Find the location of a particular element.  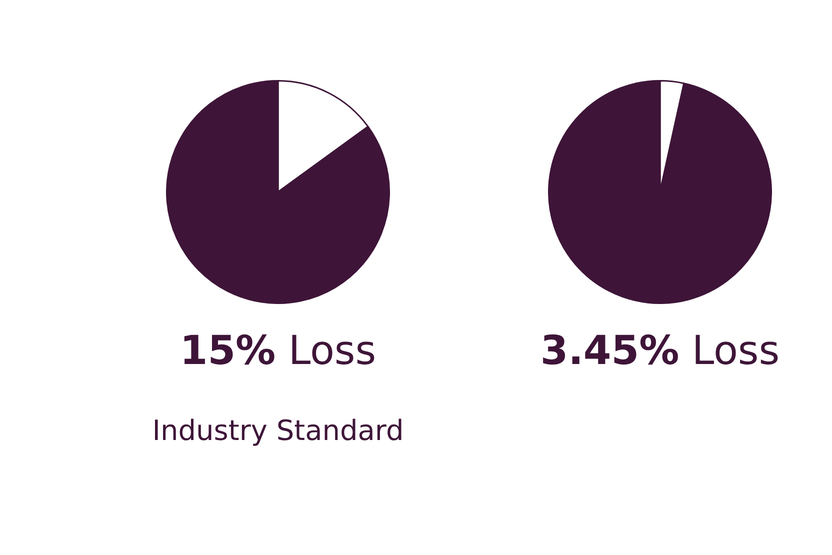

text: 3.45% Loss is located at coordinates (660, 351).